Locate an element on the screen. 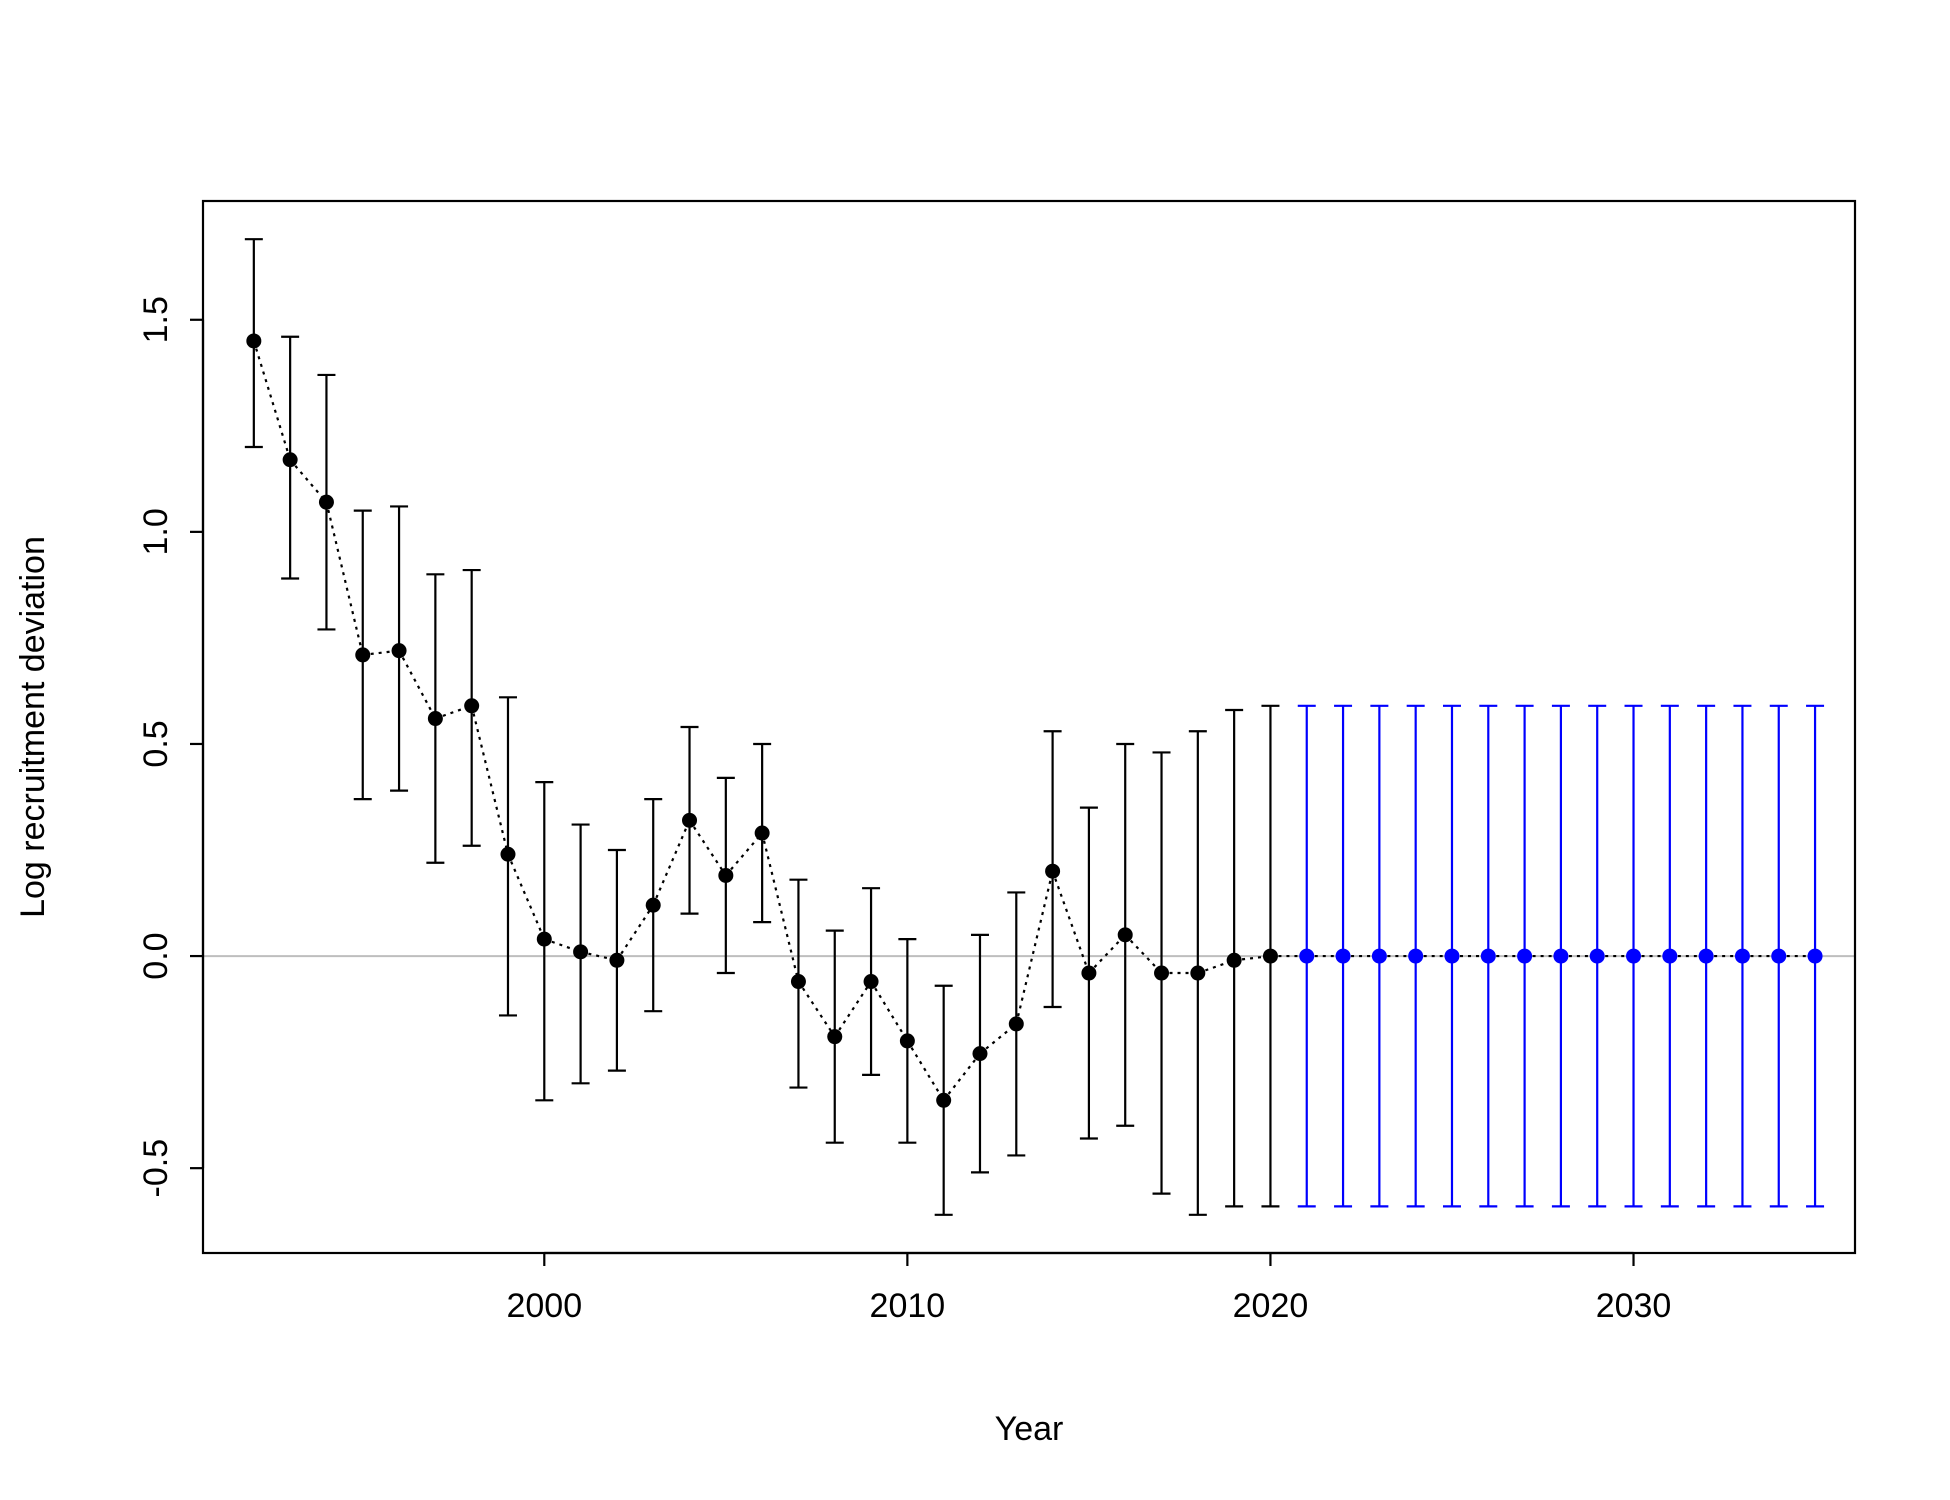  y-tick-label: -0.5 is located at coordinates (156, 1168).